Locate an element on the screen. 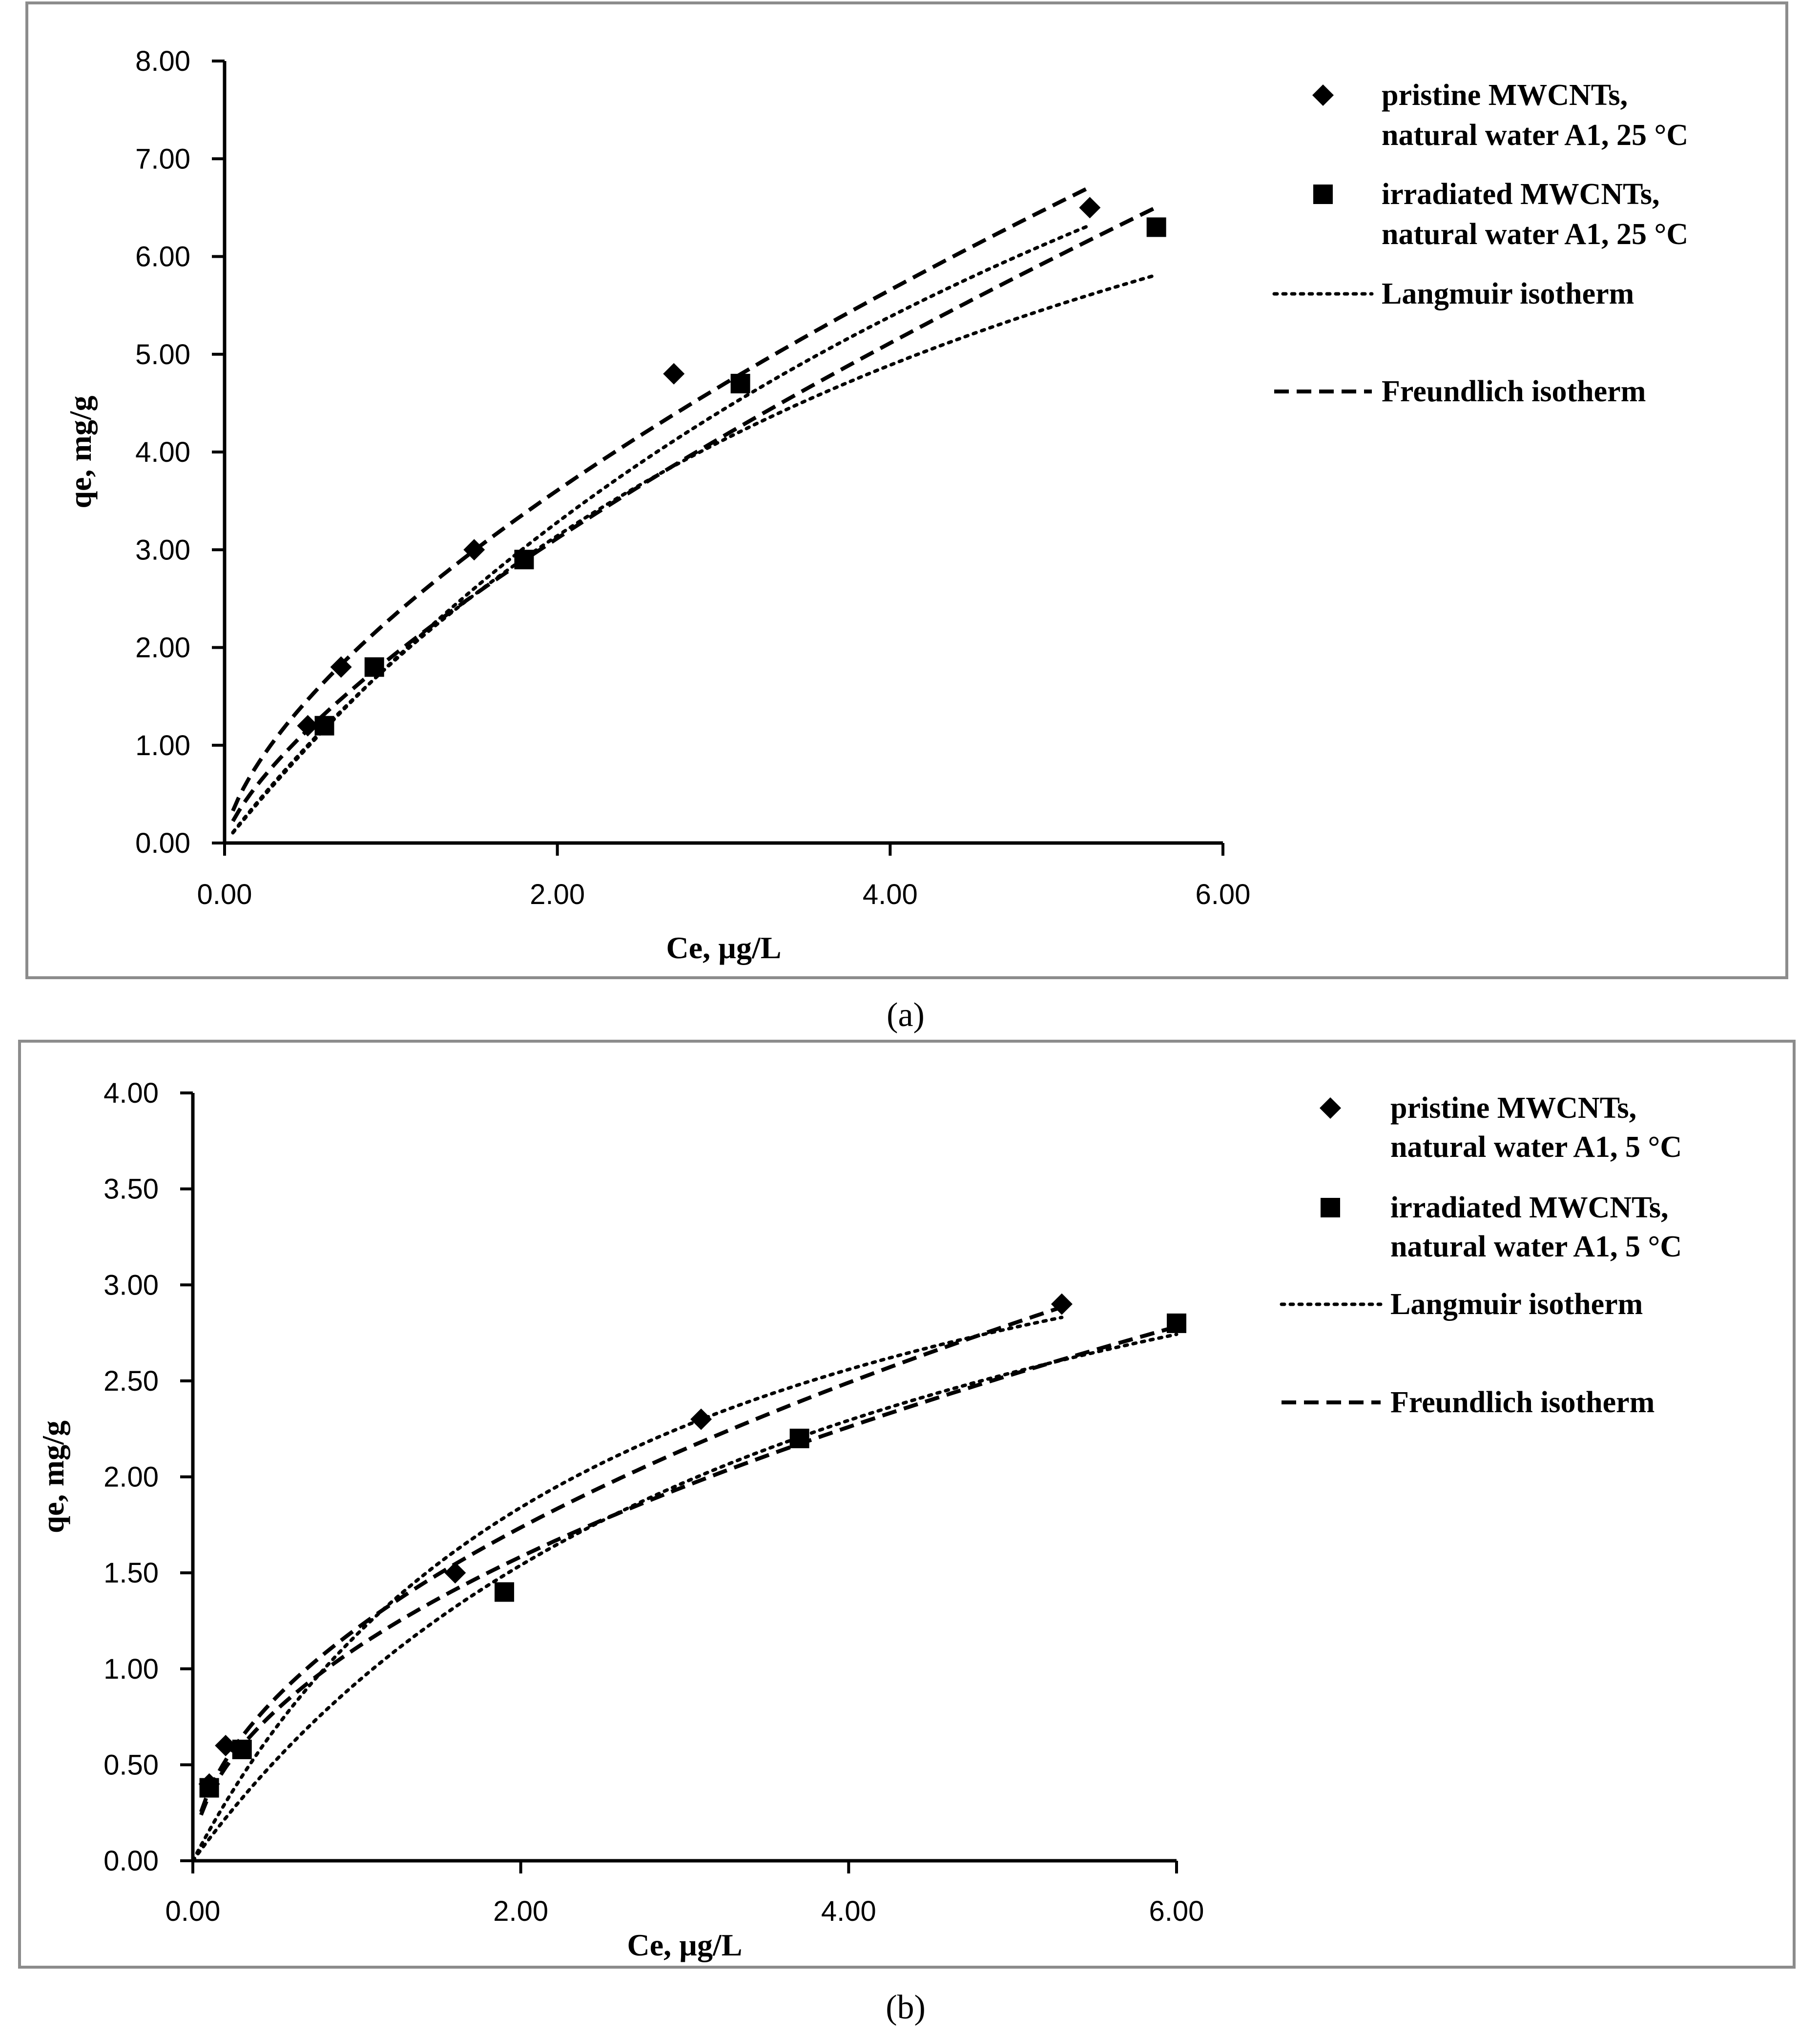 The height and width of the screenshot is (2036, 1820). y-tick-label: 6.00 is located at coordinates (162, 257).